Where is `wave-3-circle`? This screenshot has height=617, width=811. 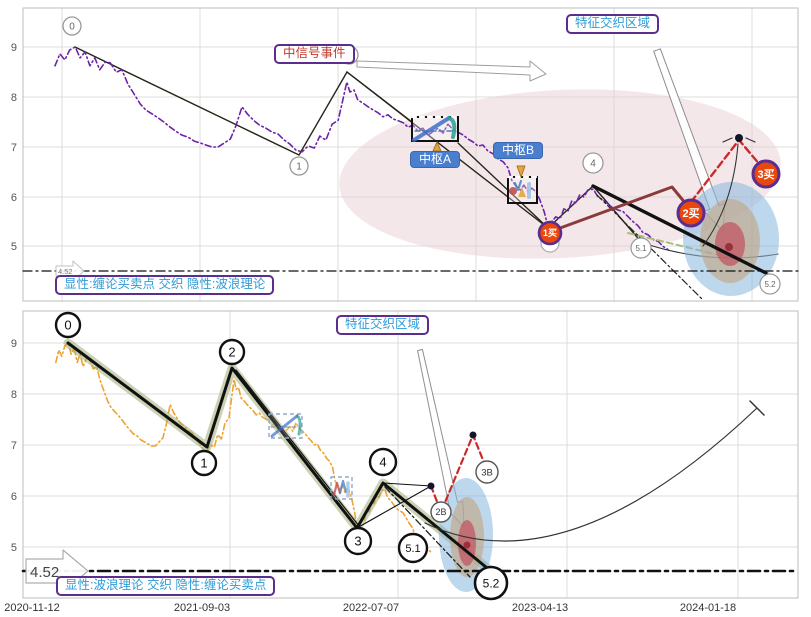
wave-3-circle is located at coordinates (358, 541).